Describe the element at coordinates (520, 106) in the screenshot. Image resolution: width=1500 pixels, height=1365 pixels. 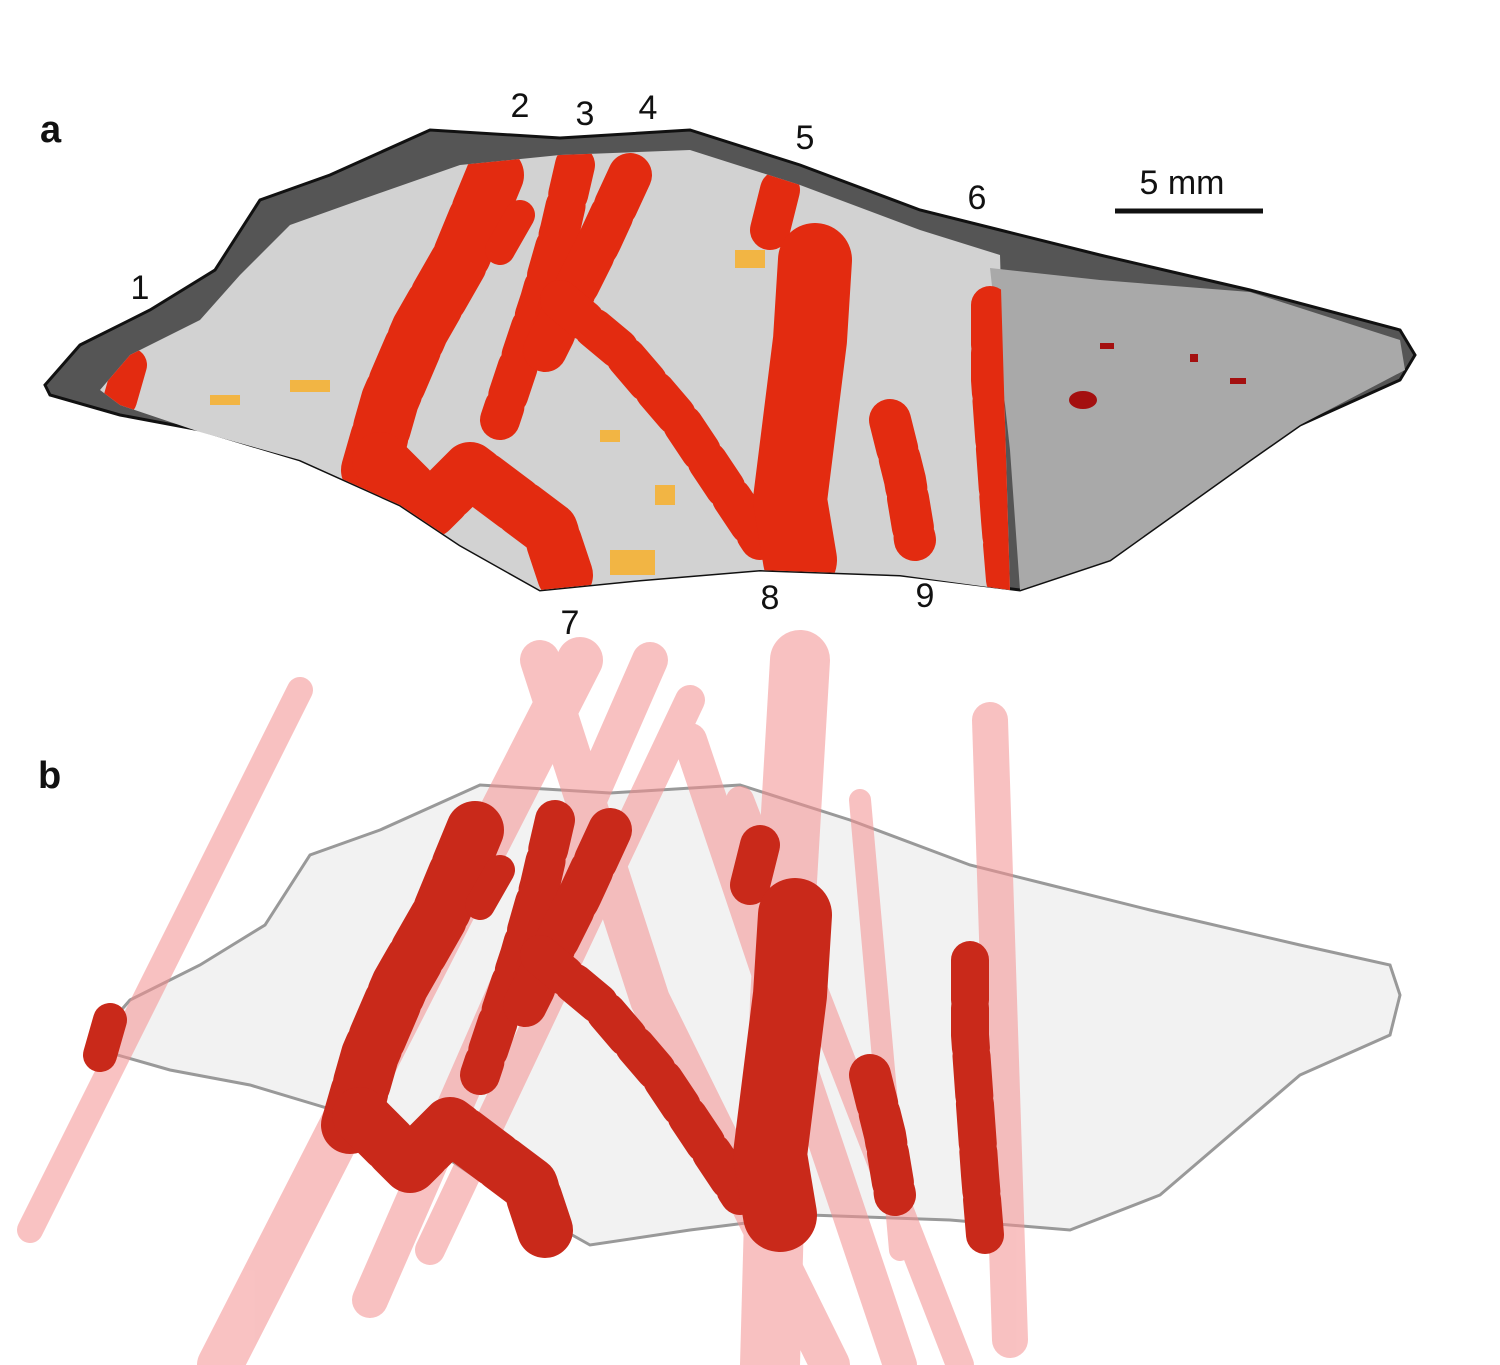
I see `site-label: 2` at that location.